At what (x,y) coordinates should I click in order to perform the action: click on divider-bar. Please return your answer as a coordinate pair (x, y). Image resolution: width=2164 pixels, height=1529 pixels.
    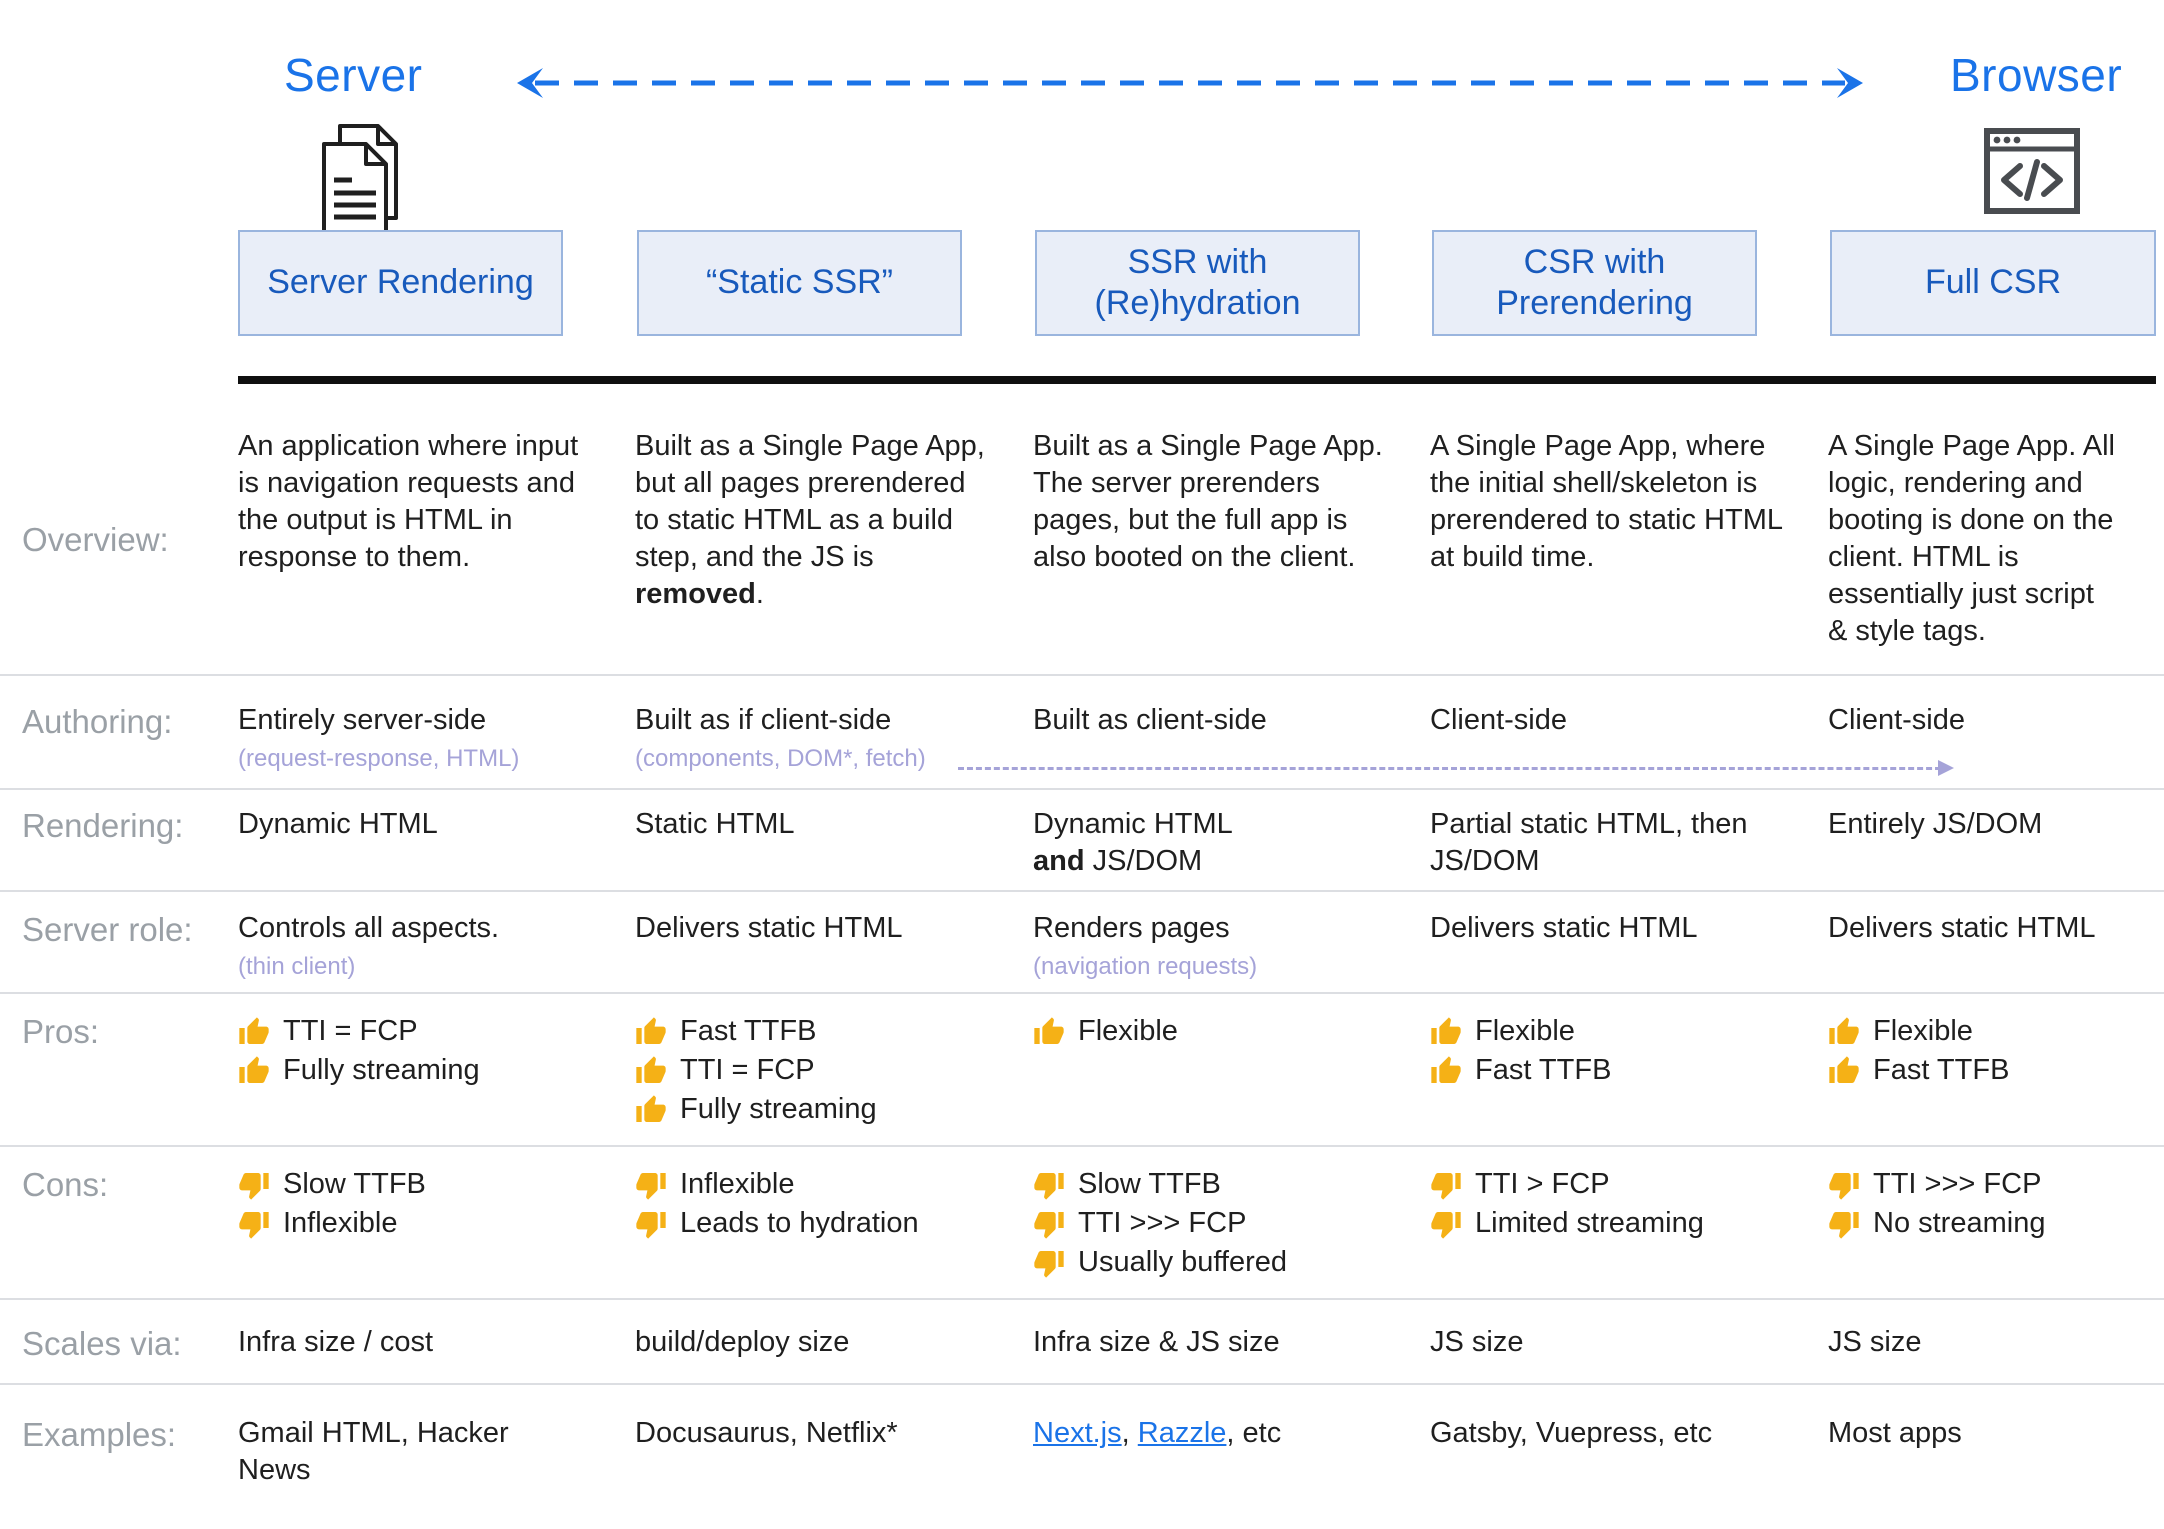
    Looking at the image, I should click on (1197, 380).